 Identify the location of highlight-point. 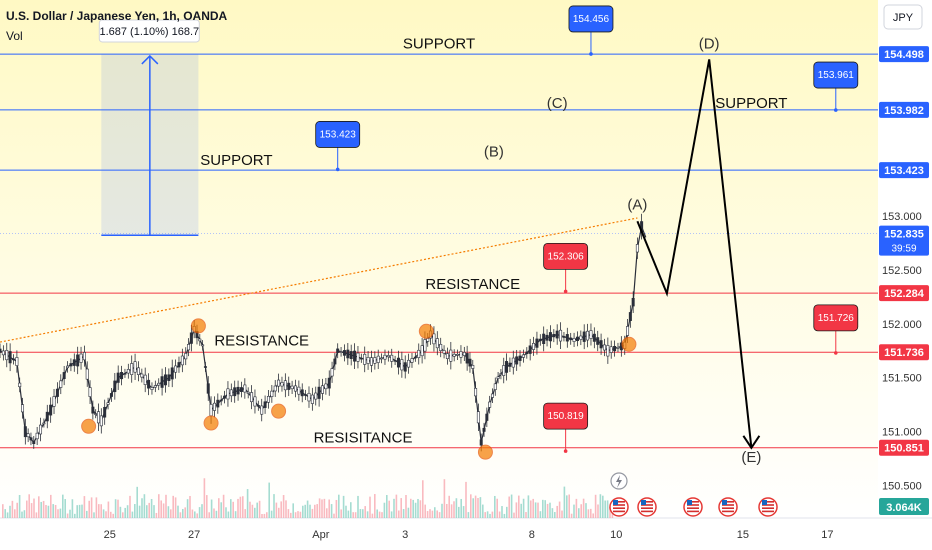
(198, 326).